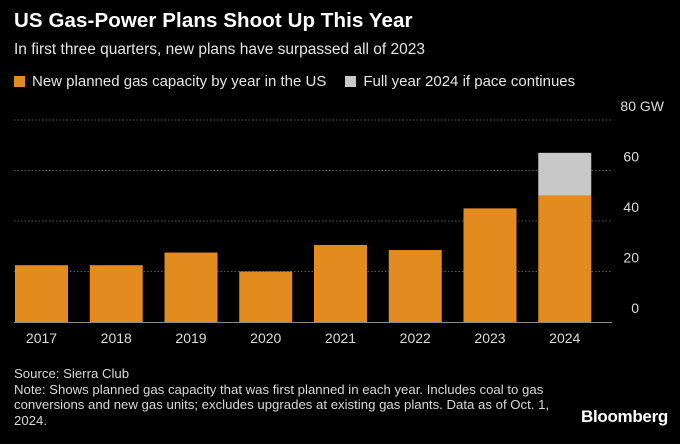 Image resolution: width=680 pixels, height=444 pixels. What do you see at coordinates (340, 283) in the screenshot?
I see `bar-planned-2021` at bounding box center [340, 283].